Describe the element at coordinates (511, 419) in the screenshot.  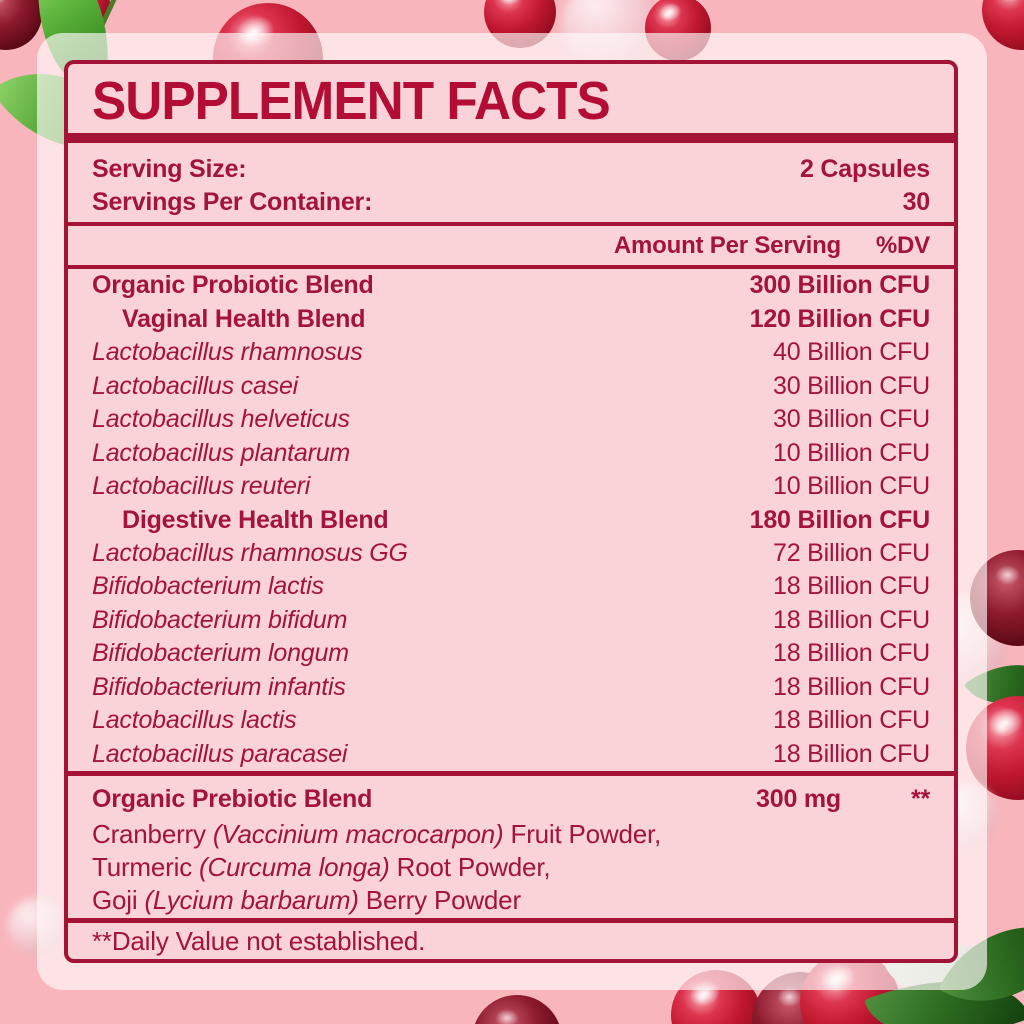
I see `ingredient-row: Lactobacillus helveticus 30 Billion CFU` at that location.